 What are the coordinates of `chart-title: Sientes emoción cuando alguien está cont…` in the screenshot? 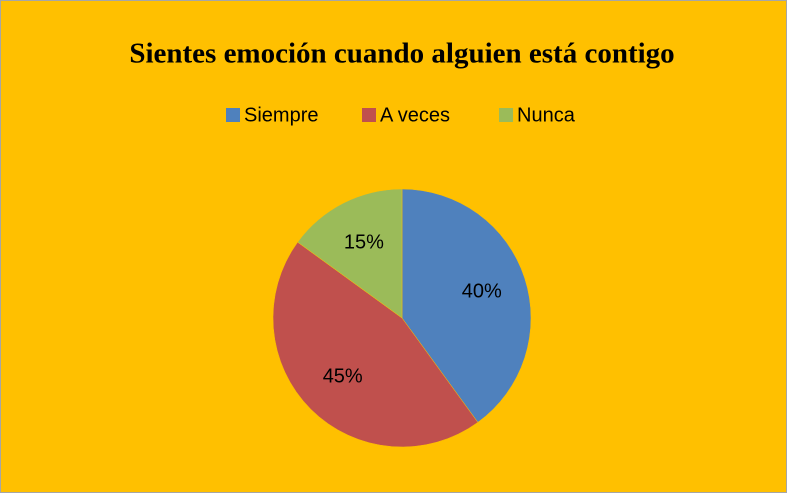 It's located at (401, 54).